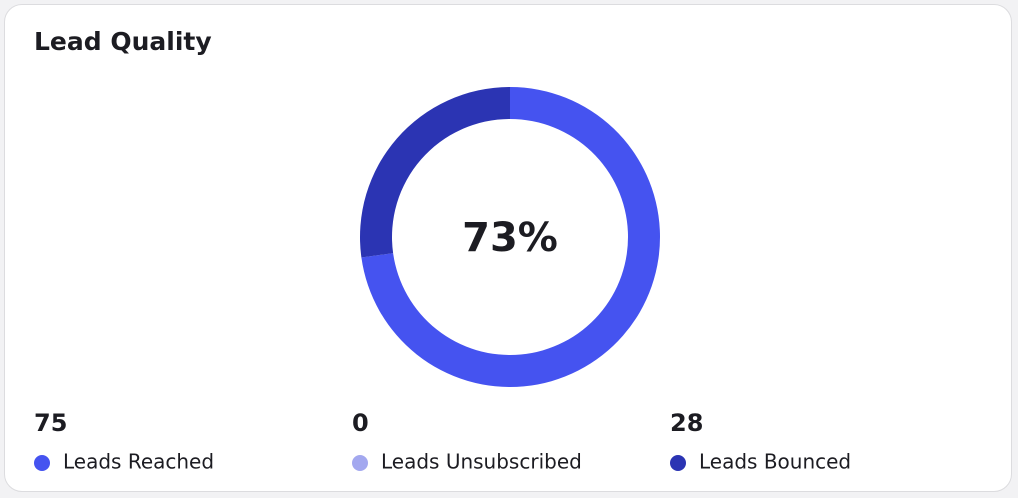 Image resolution: width=1018 pixels, height=498 pixels. Describe the element at coordinates (686, 423) in the screenshot. I see `stat-value: 28` at that location.